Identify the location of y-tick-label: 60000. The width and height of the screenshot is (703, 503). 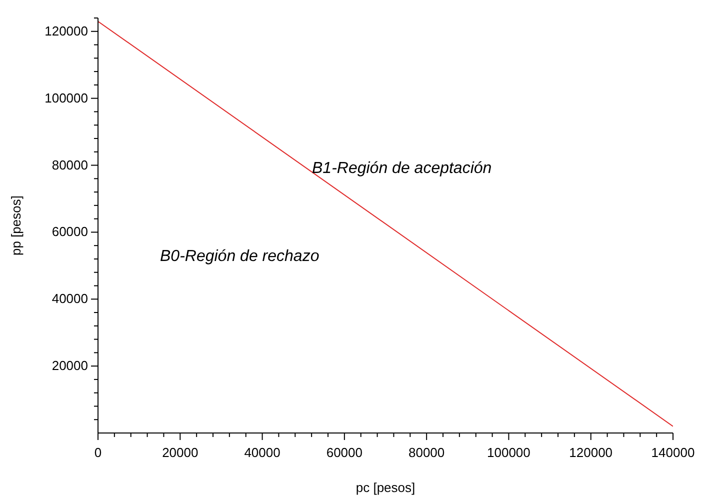
(70, 232).